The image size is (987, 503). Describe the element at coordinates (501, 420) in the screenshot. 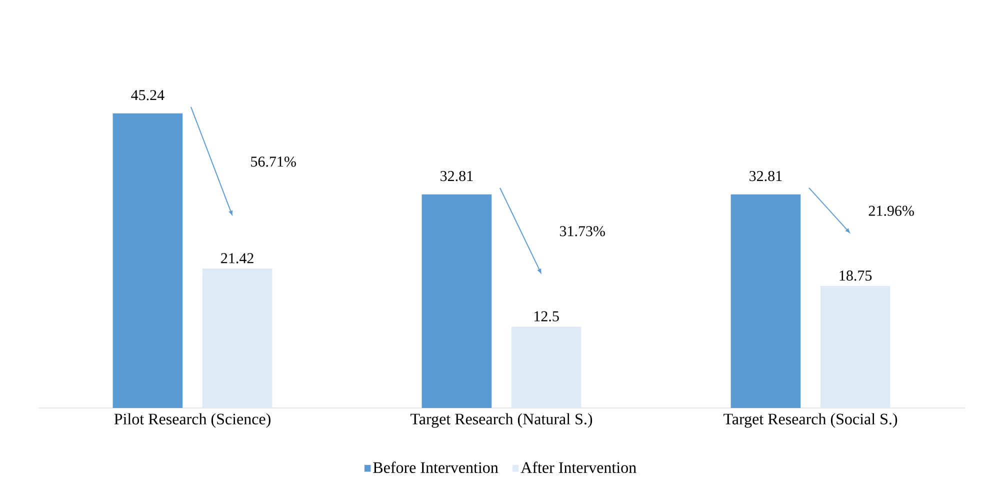

I see `x-tick-label: Target Research (Natural S.)` at that location.